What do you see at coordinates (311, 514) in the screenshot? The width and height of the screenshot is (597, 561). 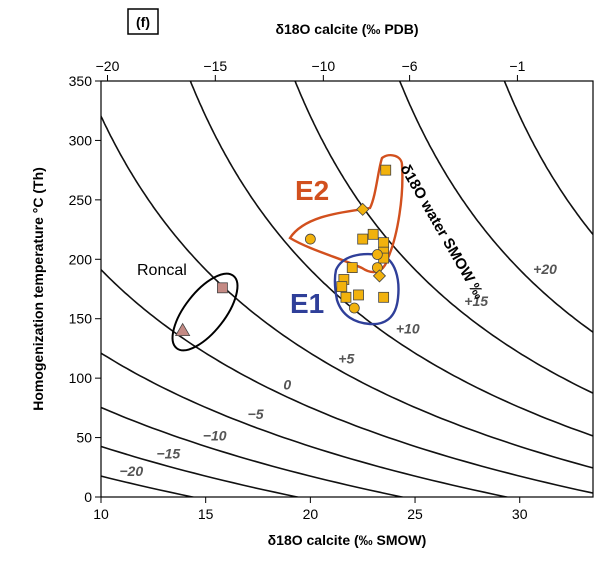 I see `x-tick-label: 20` at bounding box center [311, 514].